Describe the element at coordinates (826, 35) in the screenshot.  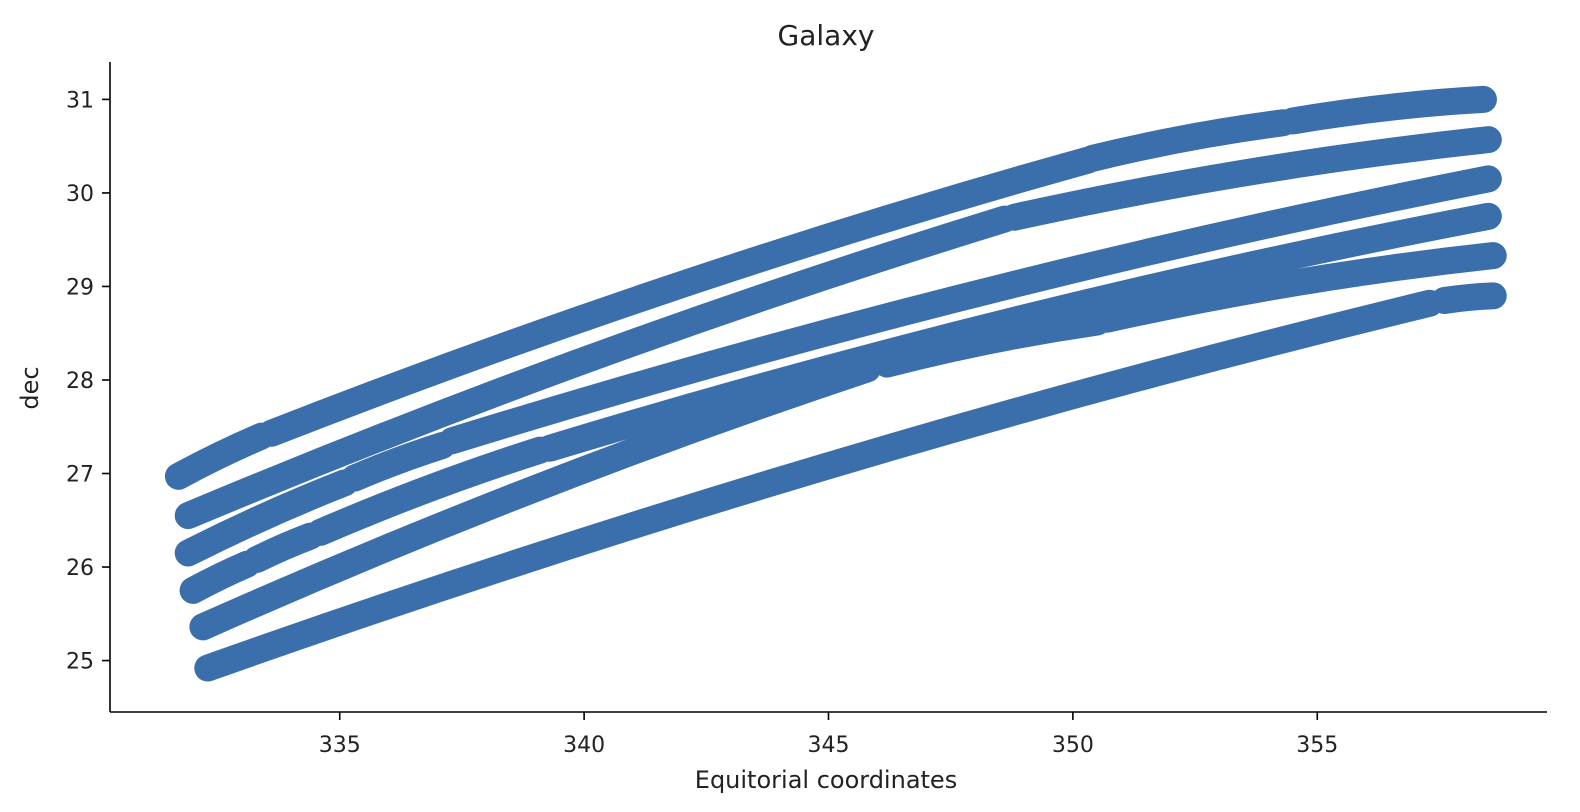
I see `chart-title: Galaxy` at that location.